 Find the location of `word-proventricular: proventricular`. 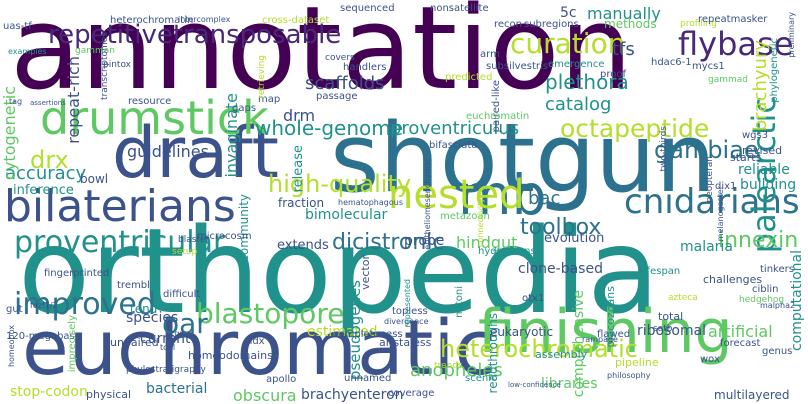

word-proventricular: proventricular is located at coordinates (120, 242).